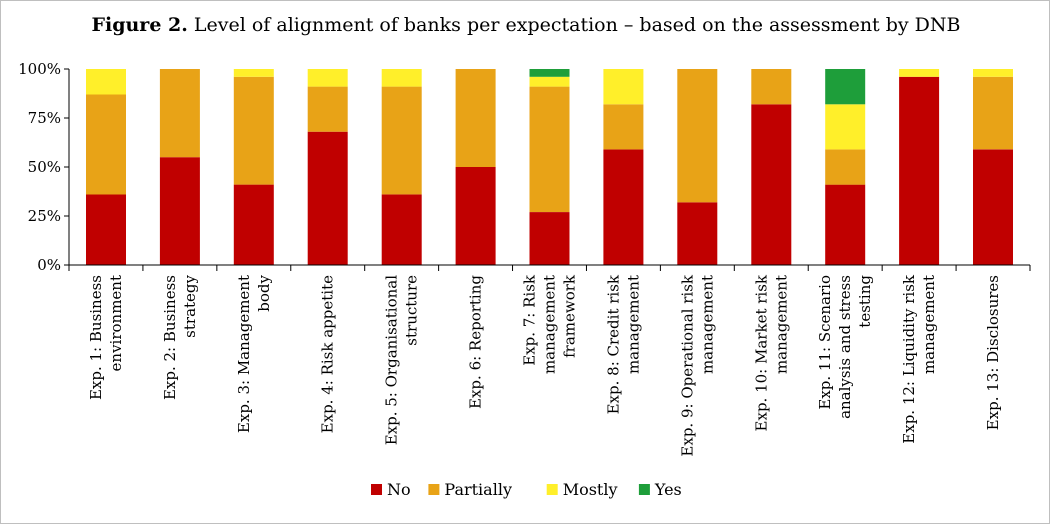  I want to click on bar-segment-partially-exp2, so click(179, 113).